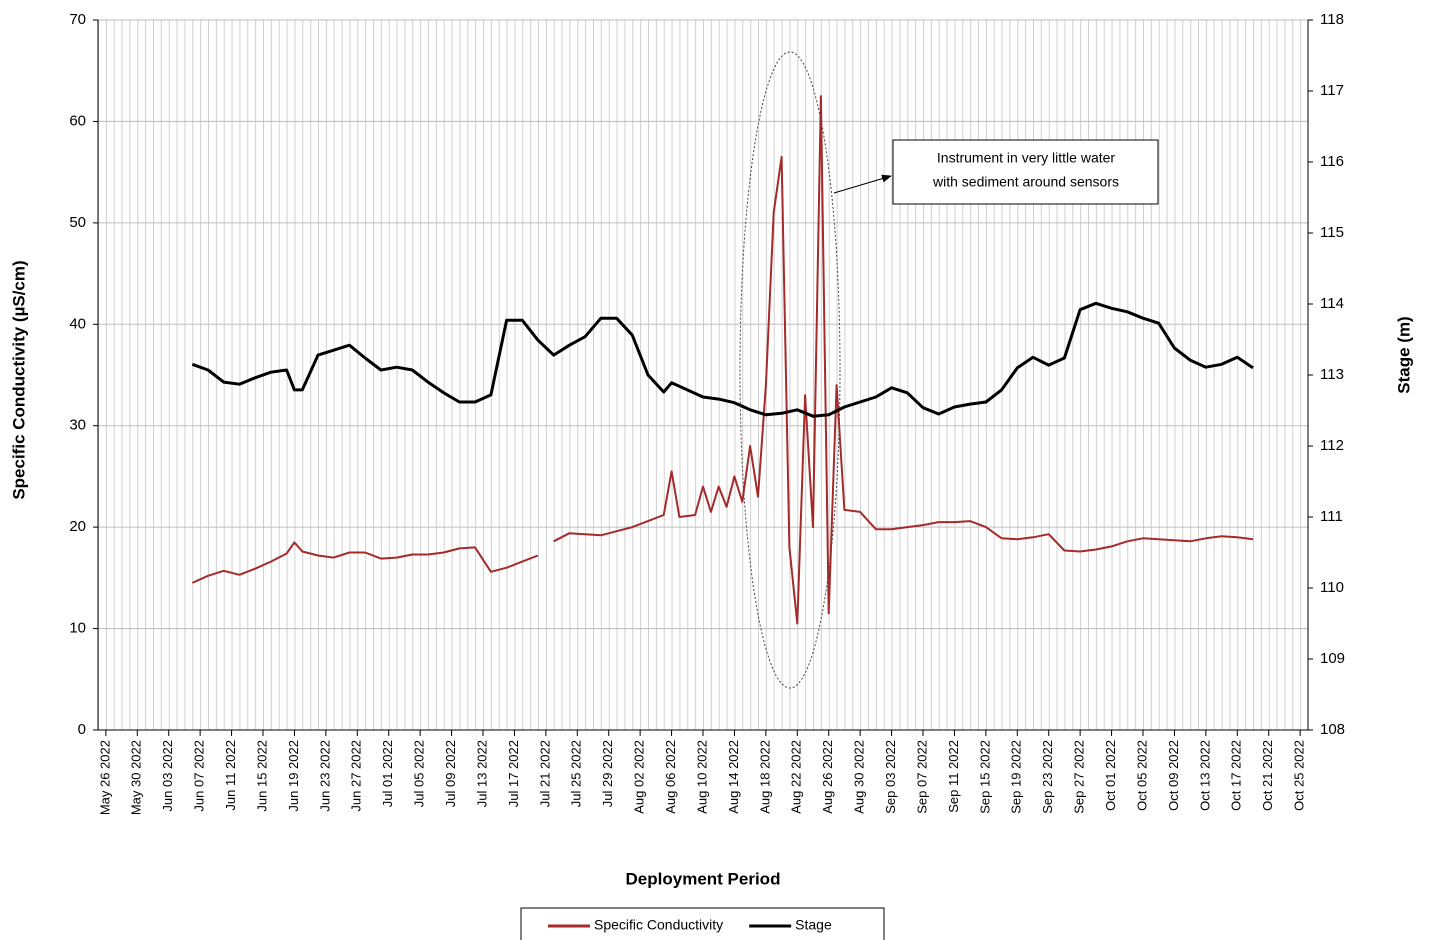  Describe the element at coordinates (813, 925) in the screenshot. I see `legend-label: Stage` at that location.